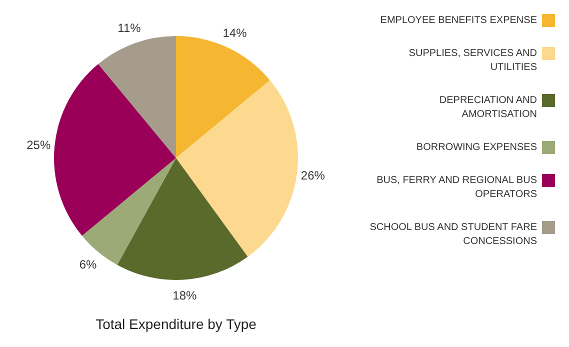  What do you see at coordinates (313, 175) in the screenshot?
I see `data-label: 26%` at bounding box center [313, 175].